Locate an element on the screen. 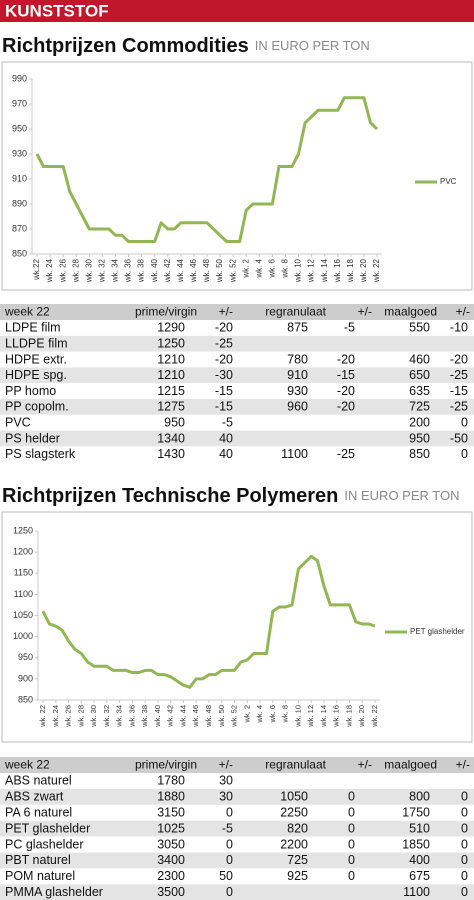 Image resolution: width=474 pixels, height=900 pixels. table-header: +/- is located at coordinates (463, 765).